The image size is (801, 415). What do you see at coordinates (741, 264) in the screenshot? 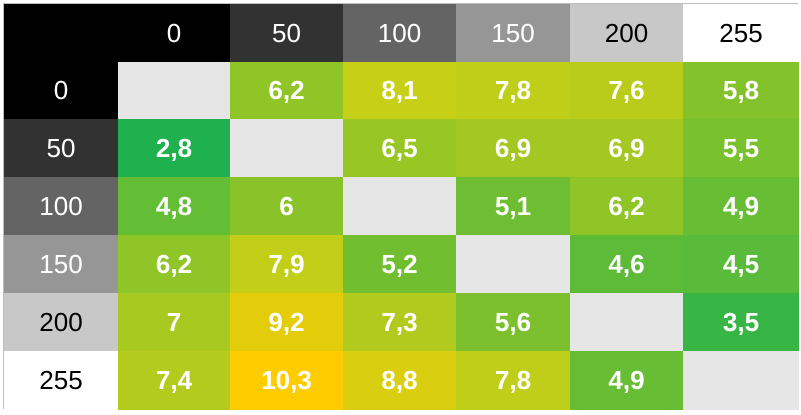
I see `heatmap-cell: 4,5` at bounding box center [741, 264].